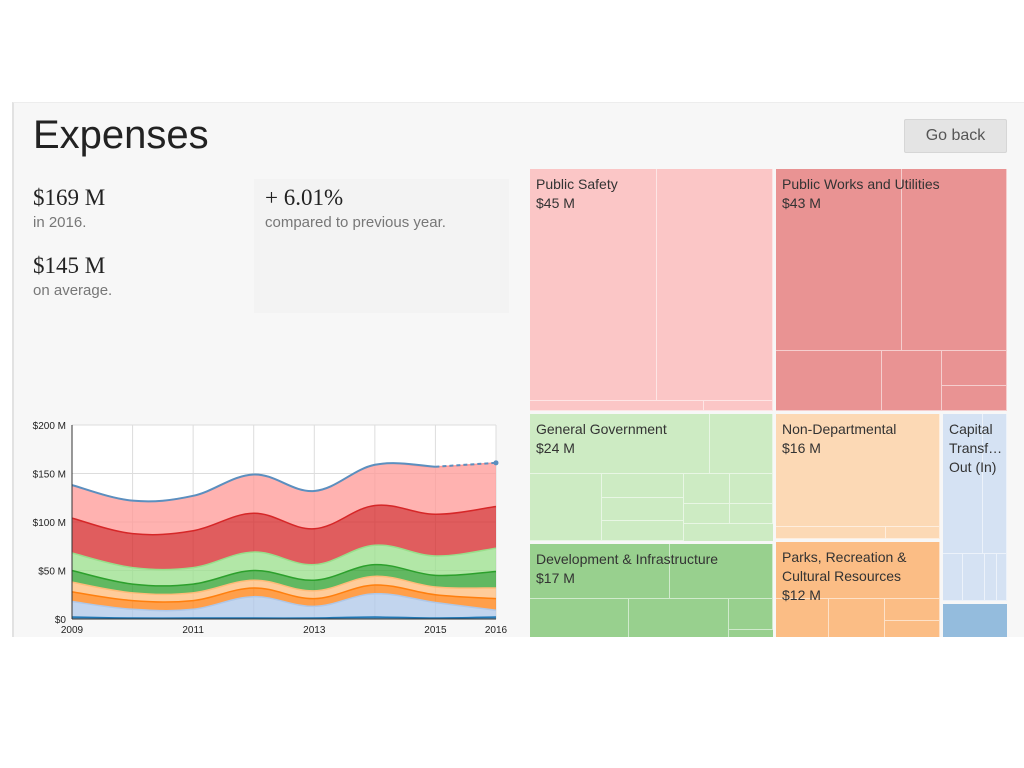  I want to click on treemap-tile-development: Development & Infrastructure $17 M, so click(651, 590).